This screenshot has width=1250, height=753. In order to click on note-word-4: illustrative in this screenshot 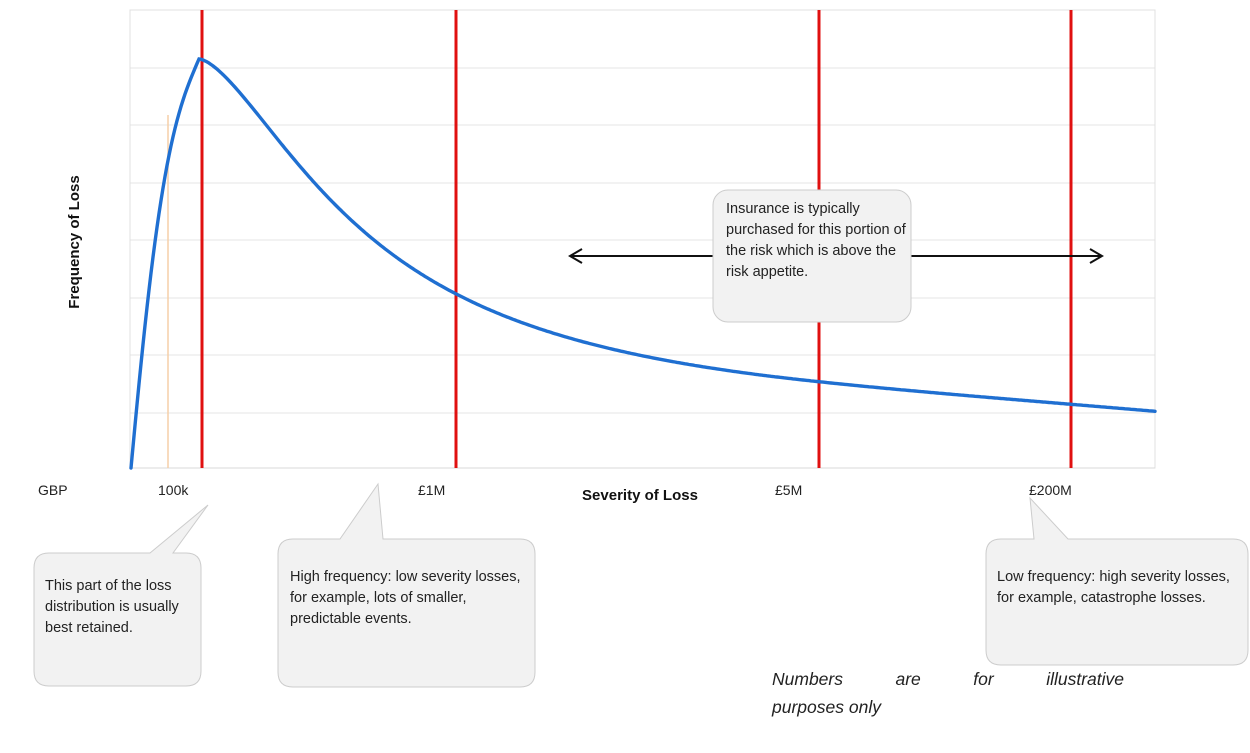, I will do `click(1085, 679)`.